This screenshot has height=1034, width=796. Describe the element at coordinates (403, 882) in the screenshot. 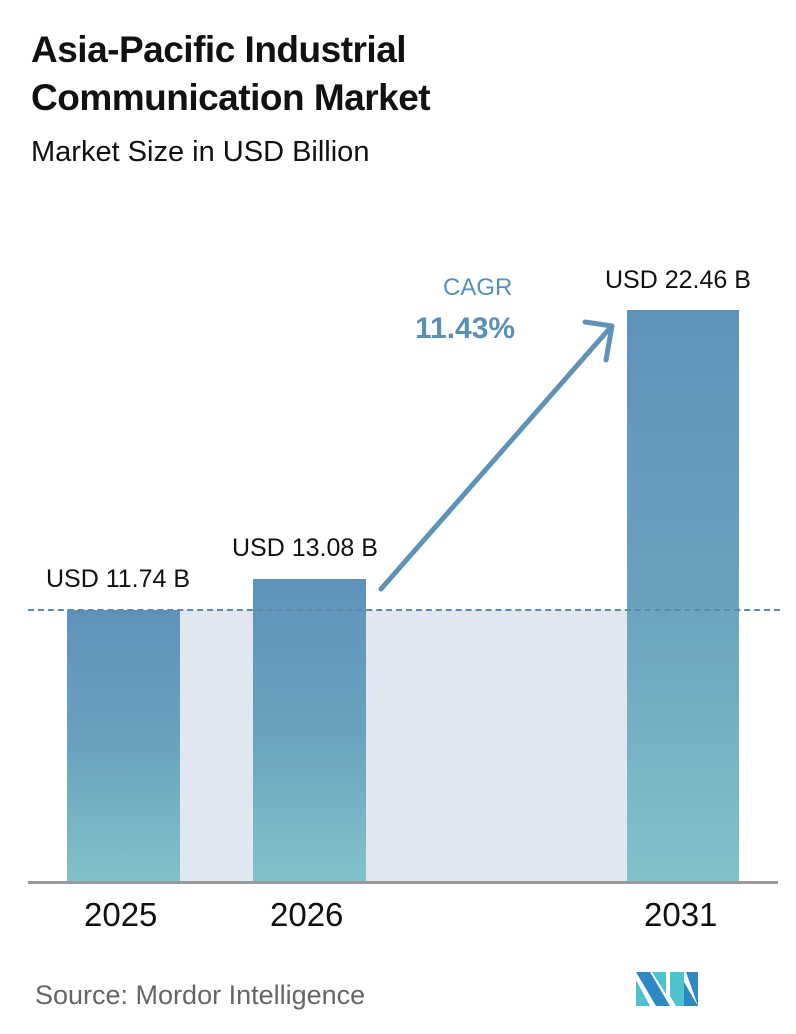

I see `x-axis-baseline` at that location.